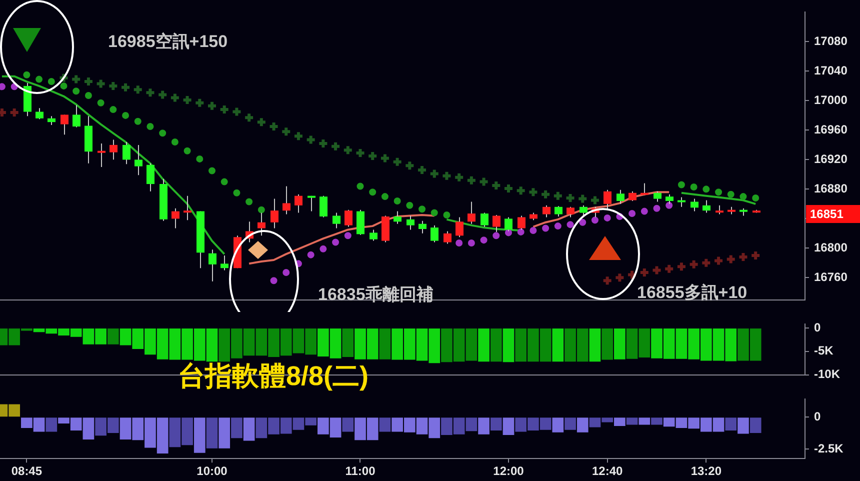 The height and width of the screenshot is (481, 860). What do you see at coordinates (692, 293) in the screenshot?
I see `annotation: 16855多訊+10` at bounding box center [692, 293].